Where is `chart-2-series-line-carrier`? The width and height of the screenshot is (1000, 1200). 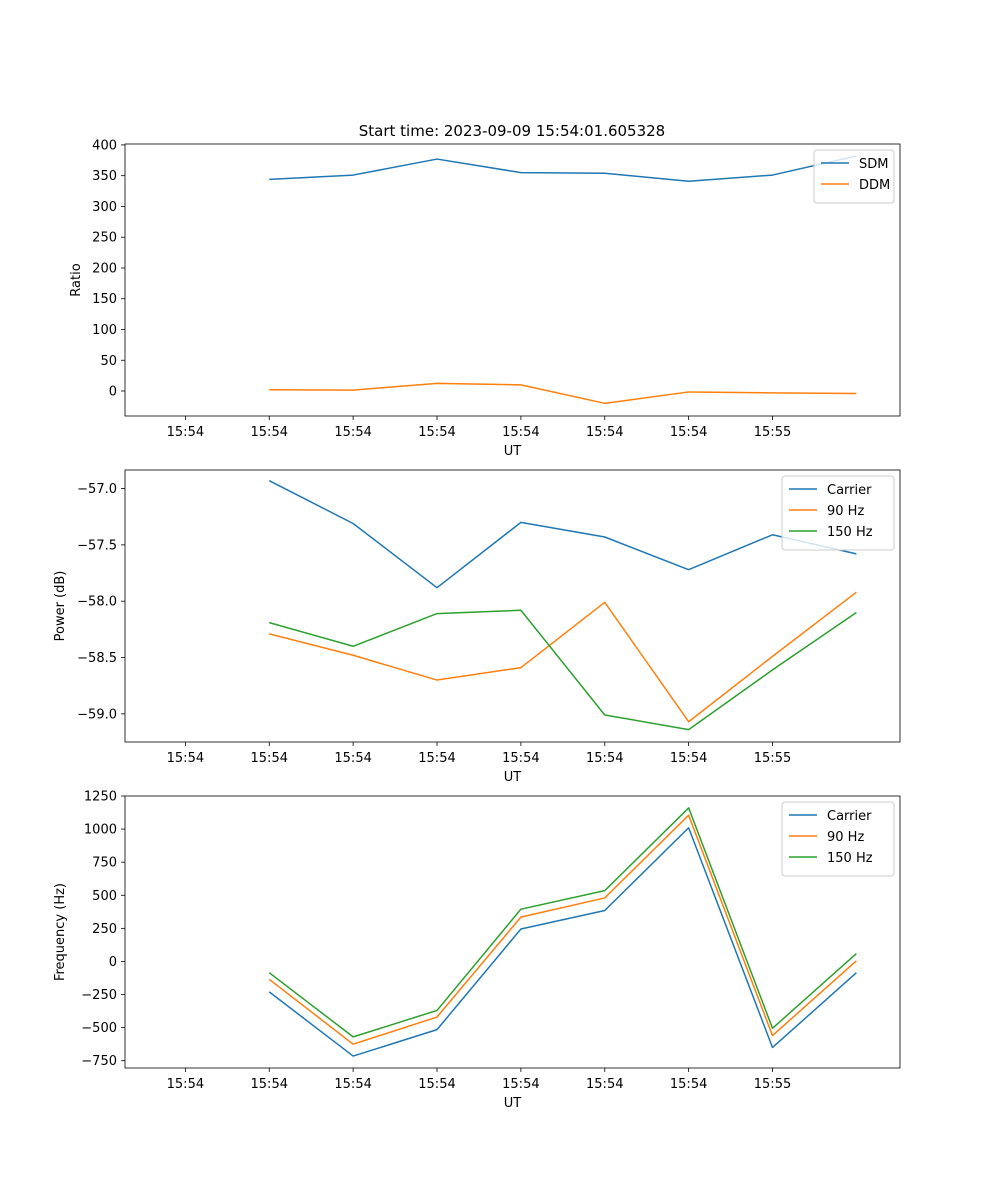
chart-2-series-line-carrier is located at coordinates (562, 534).